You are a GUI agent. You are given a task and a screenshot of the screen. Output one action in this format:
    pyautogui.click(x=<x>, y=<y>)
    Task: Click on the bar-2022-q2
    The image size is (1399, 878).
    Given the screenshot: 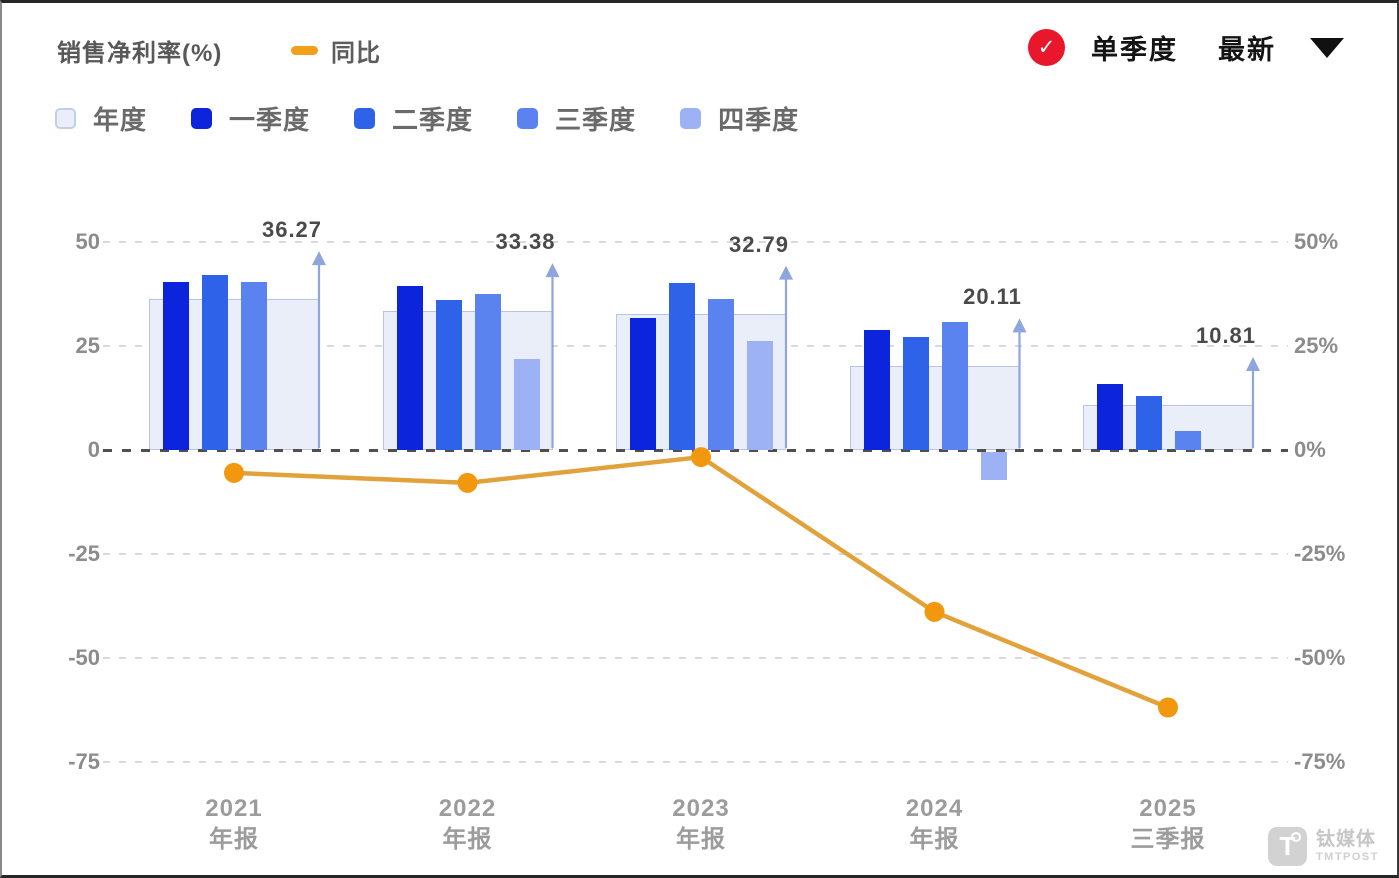 What is the action you would take?
    pyautogui.click(x=448, y=374)
    